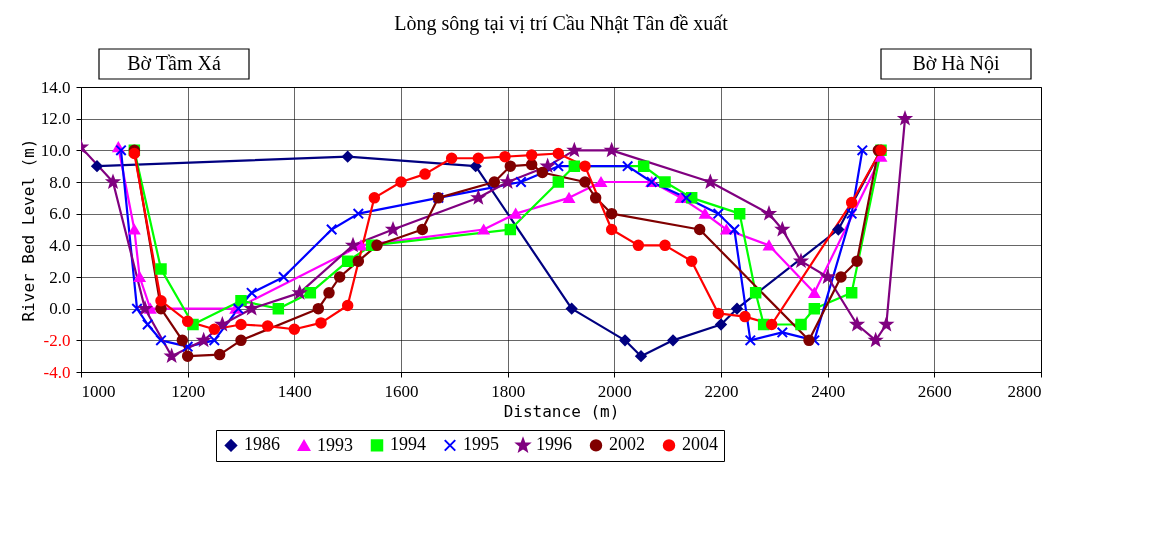 The width and height of the screenshot is (1155, 534). Describe the element at coordinates (57, 372) in the screenshot. I see `y-tick-label: -4.0` at that location.